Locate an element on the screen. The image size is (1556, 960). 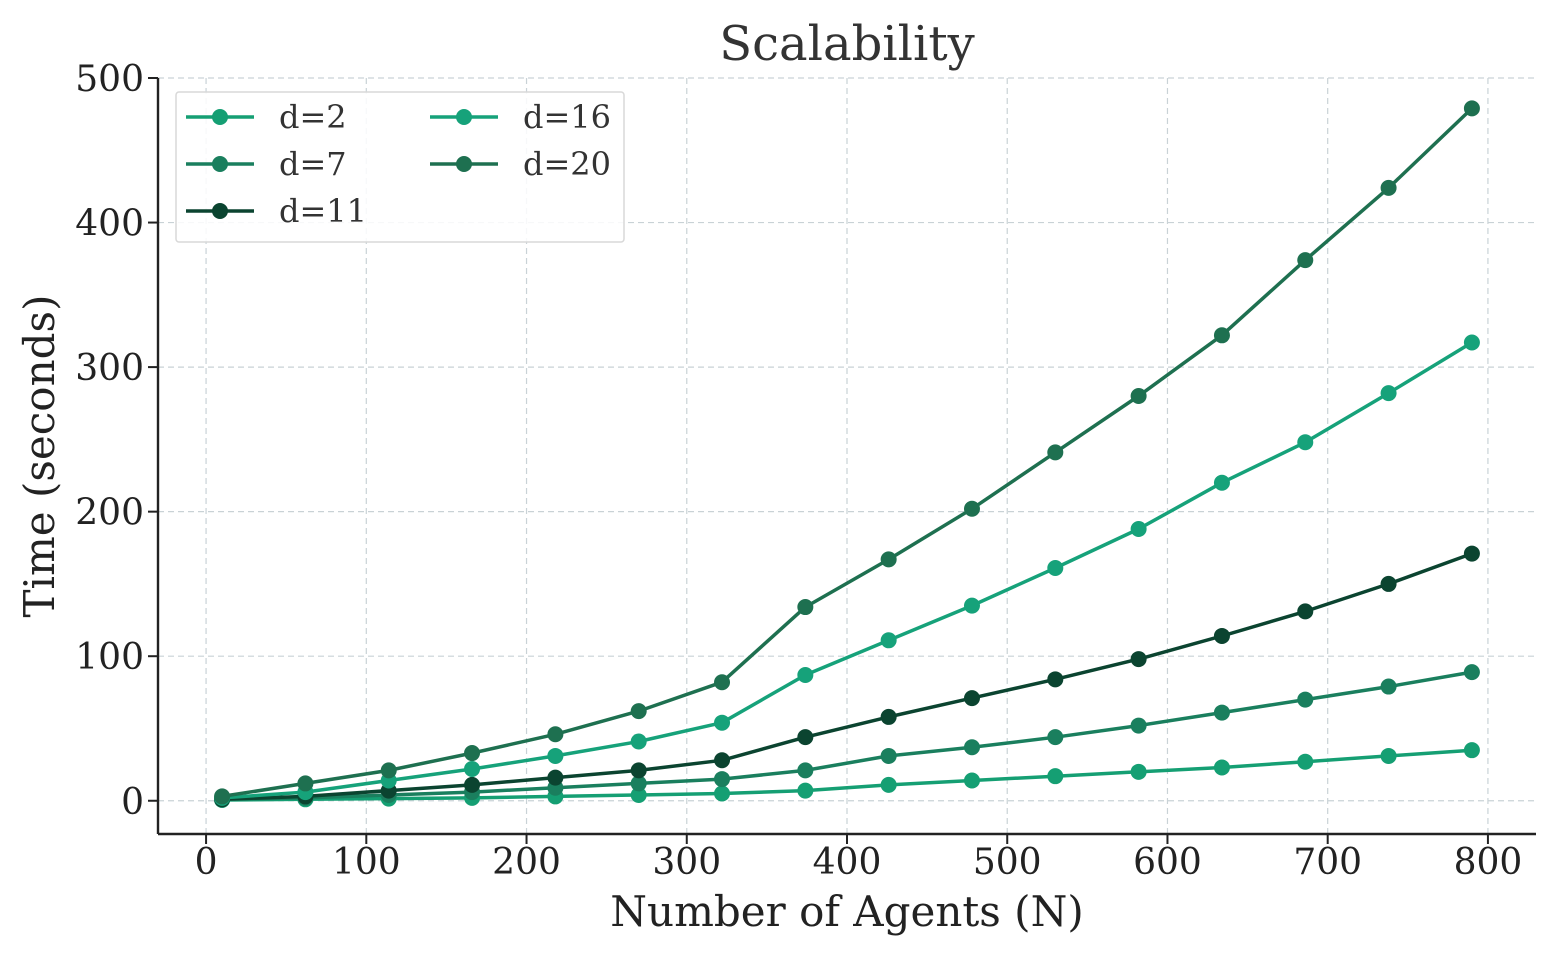
x-tick-label: 300 is located at coordinates (686, 862).